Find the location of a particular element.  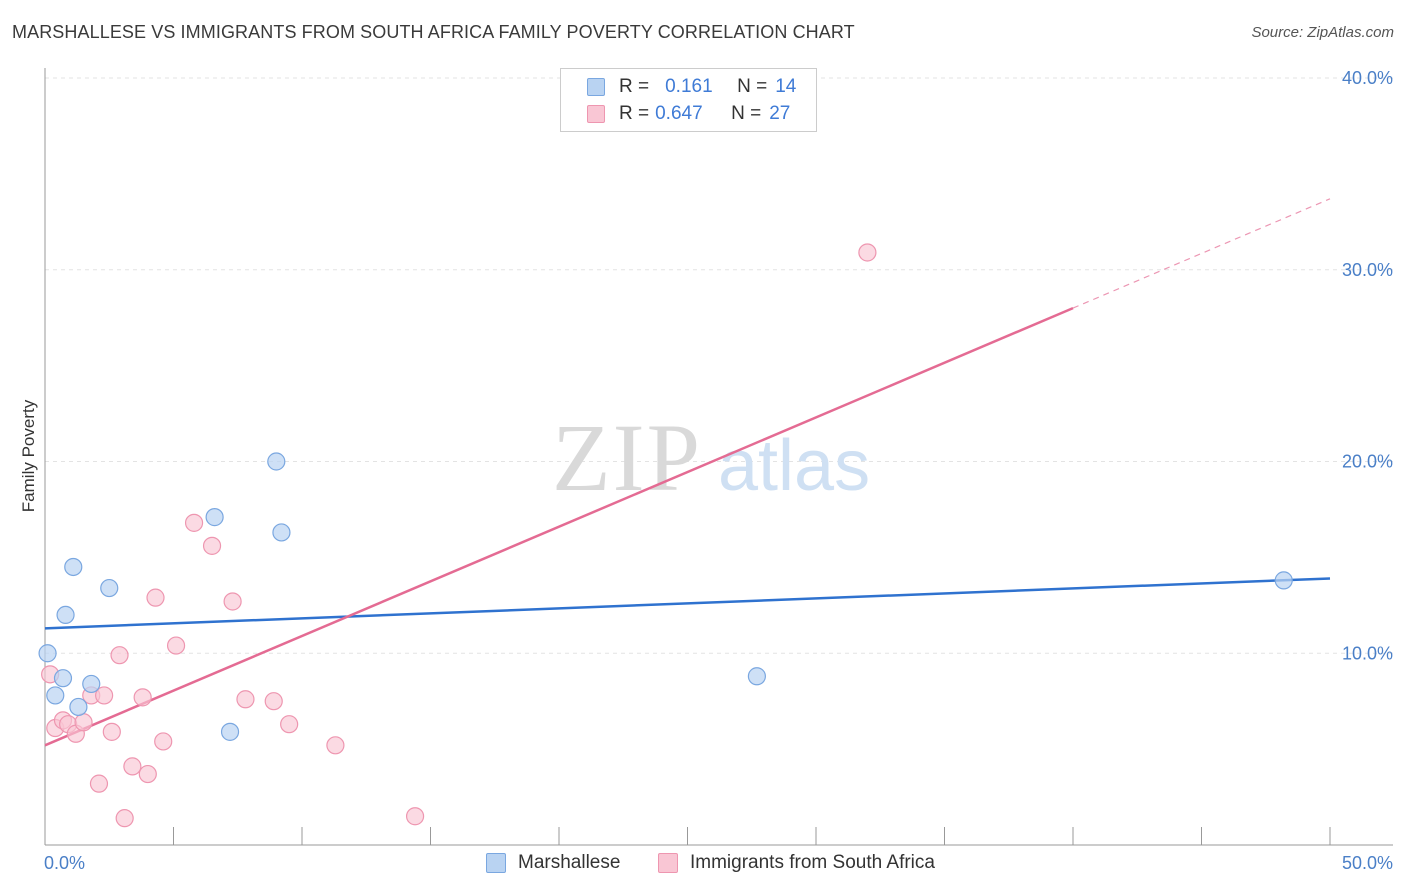

correlation-legend: R = 0.161 N = 14 R = 0.647 N = 27 is located at coordinates (688, 100).